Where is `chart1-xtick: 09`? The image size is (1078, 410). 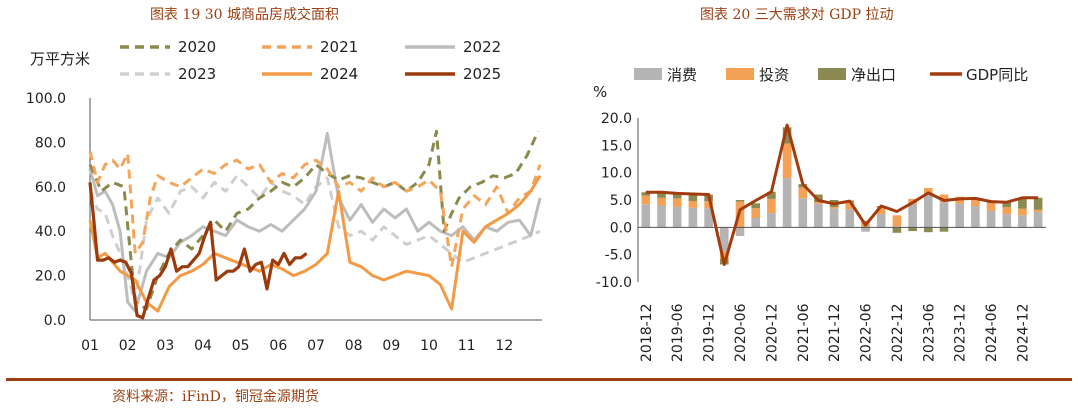
chart1-xtick: 09 is located at coordinates (391, 346).